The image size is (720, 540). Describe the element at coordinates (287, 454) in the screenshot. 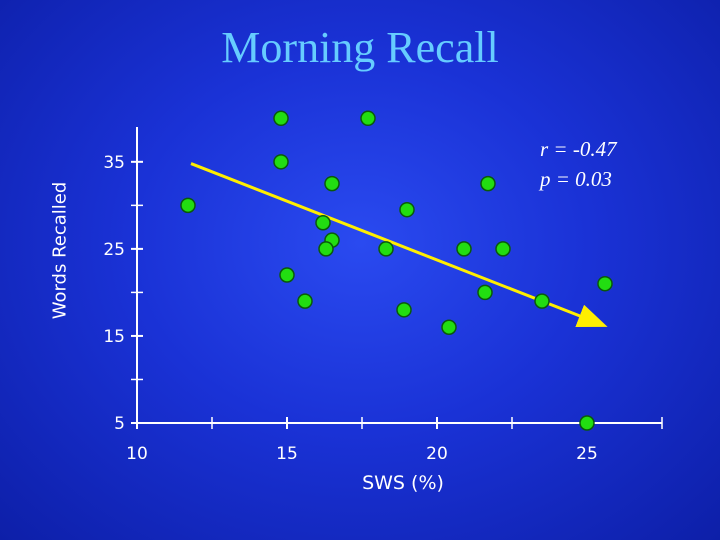

I see `x-tick-label: 15` at that location.